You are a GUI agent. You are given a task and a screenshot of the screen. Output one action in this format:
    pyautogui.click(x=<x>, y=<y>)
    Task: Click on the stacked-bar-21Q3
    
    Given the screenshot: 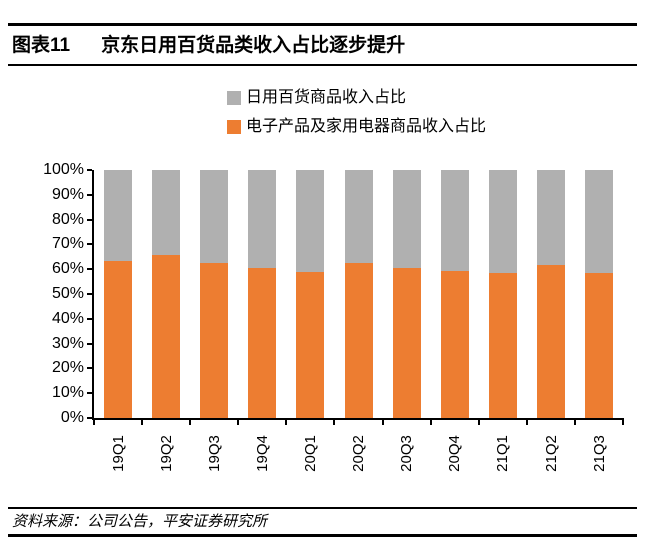 What is the action you would take?
    pyautogui.click(x=598, y=294)
    